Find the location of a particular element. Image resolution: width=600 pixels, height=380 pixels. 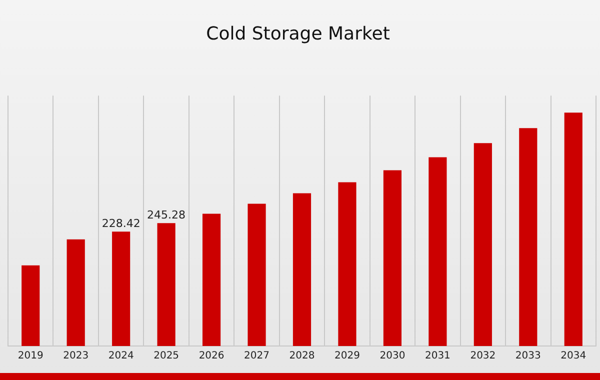

x-tick-label: 2024 is located at coordinates (121, 356).